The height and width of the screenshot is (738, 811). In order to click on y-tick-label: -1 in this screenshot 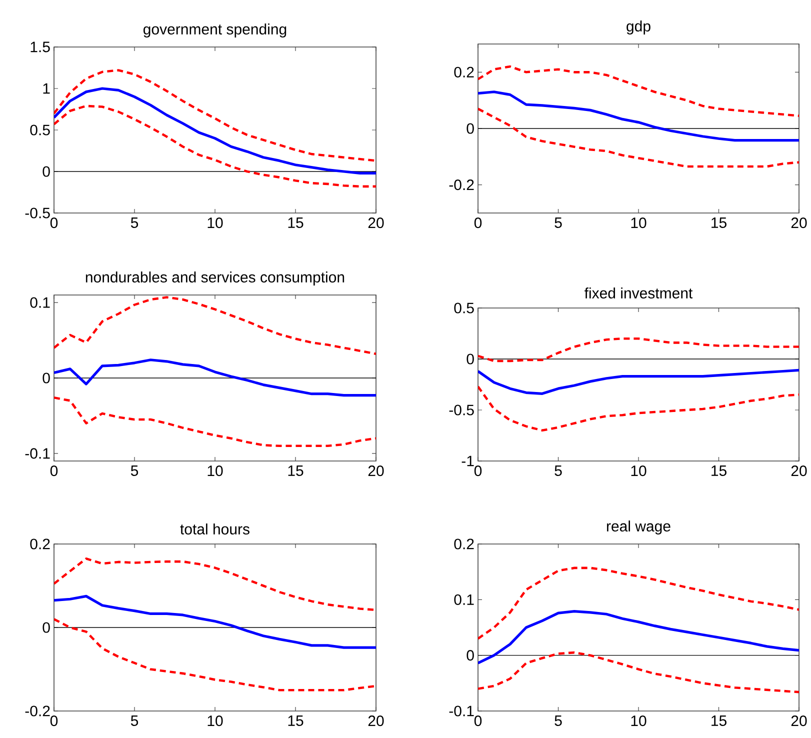, I will do `click(468, 461)`.